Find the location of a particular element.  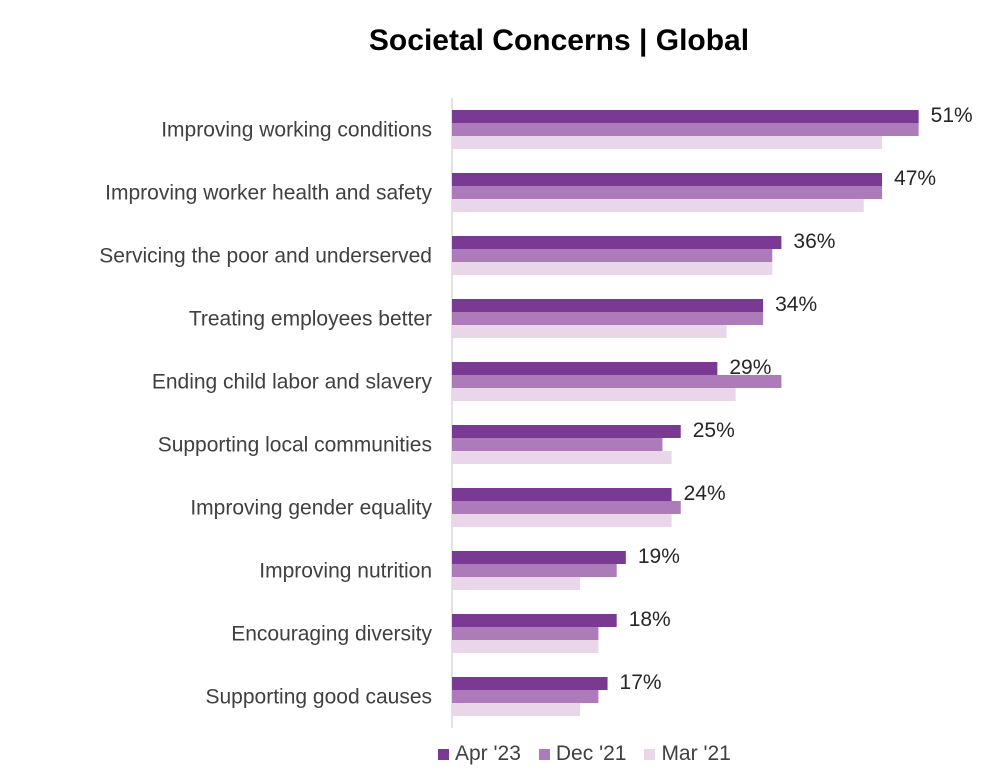

category-label-improving-gender-equality: Improving gender equality is located at coordinates (311, 508).